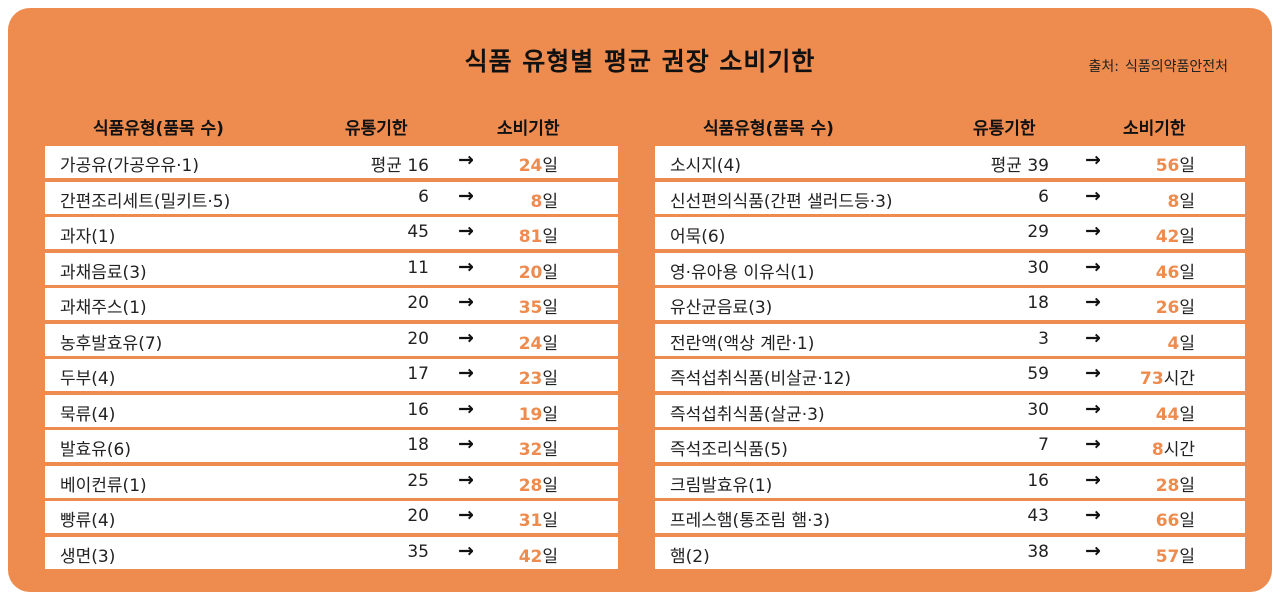  Describe the element at coordinates (950, 268) in the screenshot. I see `table-row: 영·유아용 이유식(1) 30 → 46일` at that location.